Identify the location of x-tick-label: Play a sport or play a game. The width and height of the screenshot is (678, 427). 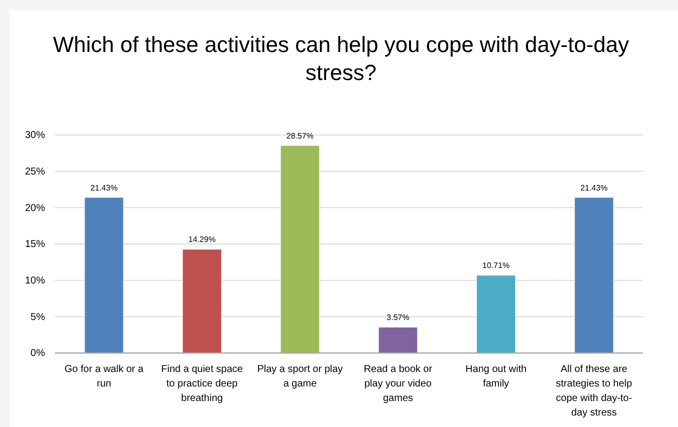
(300, 377).